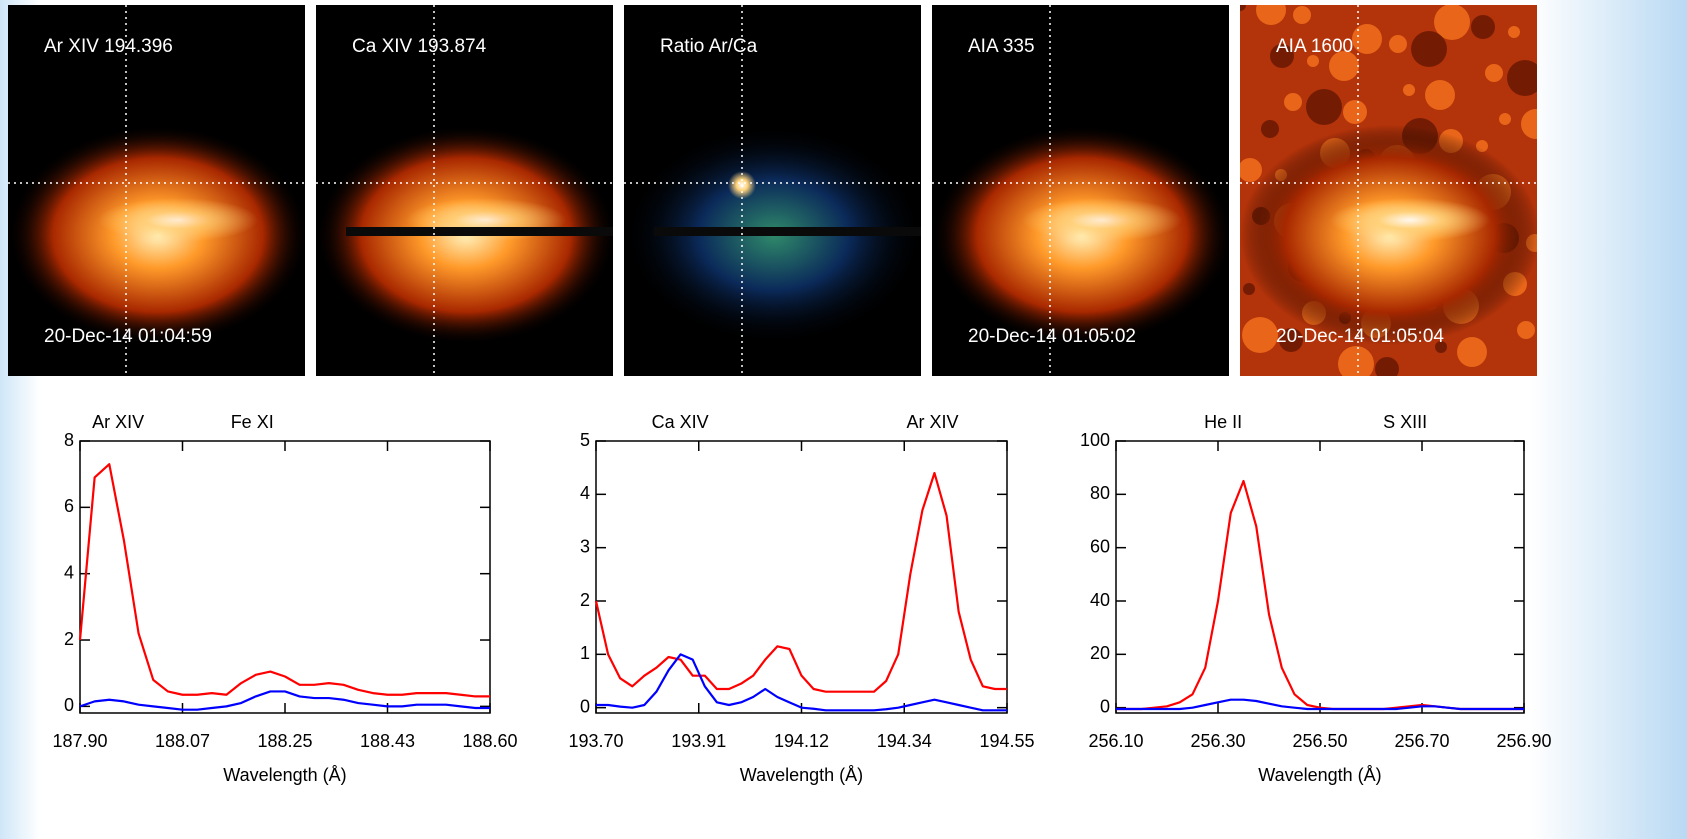  Describe the element at coordinates (585, 440) in the screenshot. I see `y-tick-label: 5` at that location.